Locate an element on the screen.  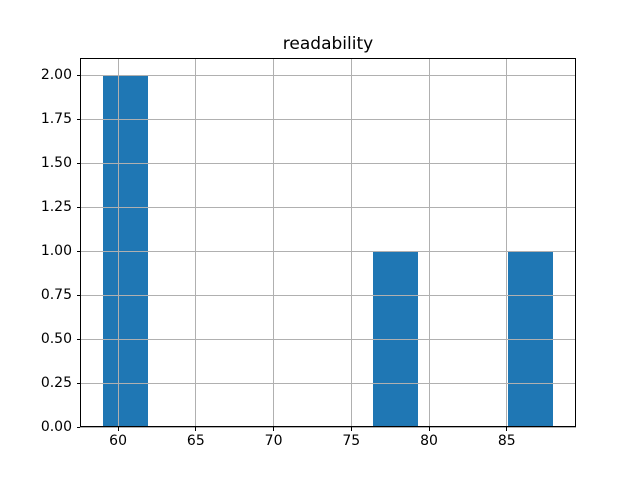
x-tick-label: 75 is located at coordinates (351, 440).